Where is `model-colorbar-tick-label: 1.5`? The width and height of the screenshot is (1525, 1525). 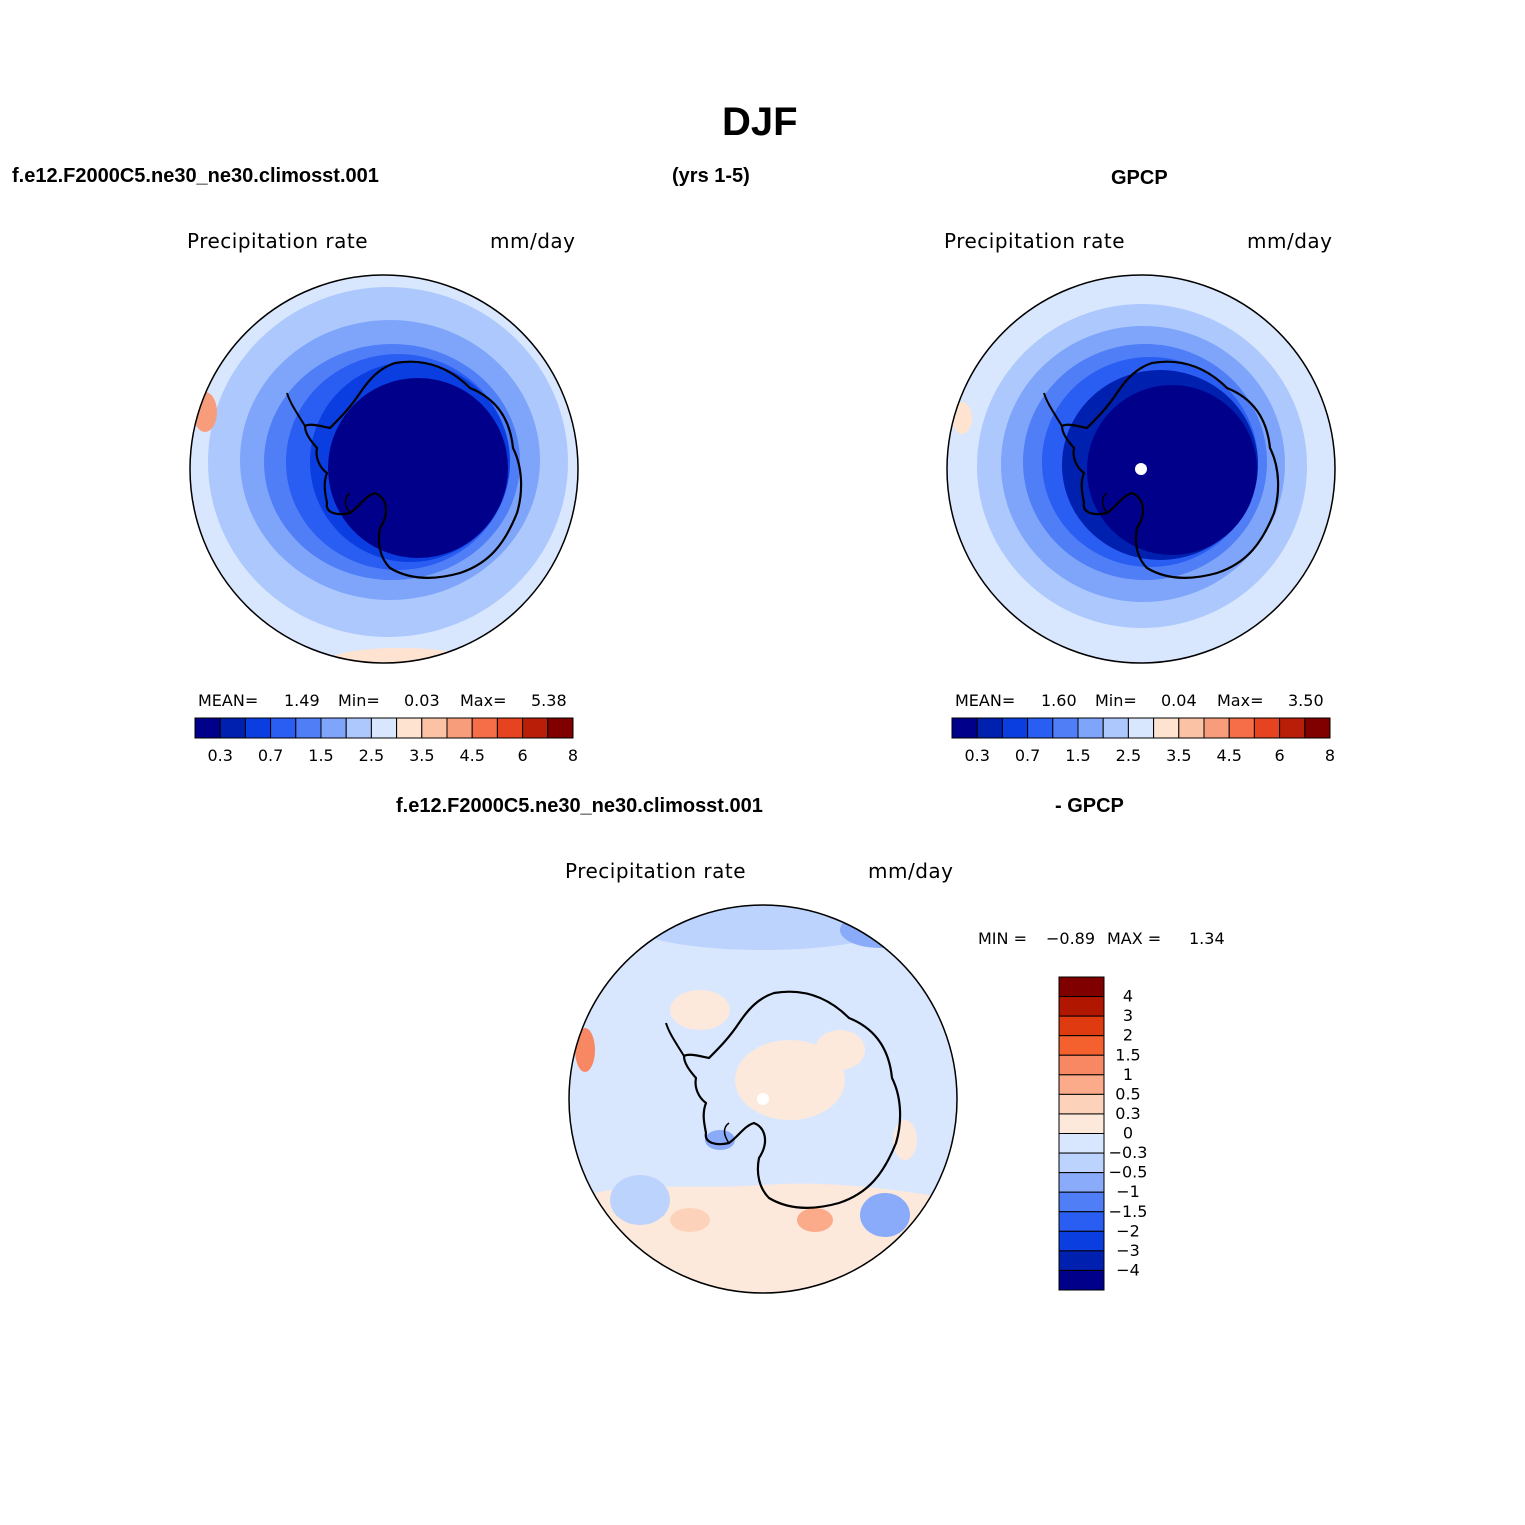 model-colorbar-tick-label: 1.5 is located at coordinates (320, 755).